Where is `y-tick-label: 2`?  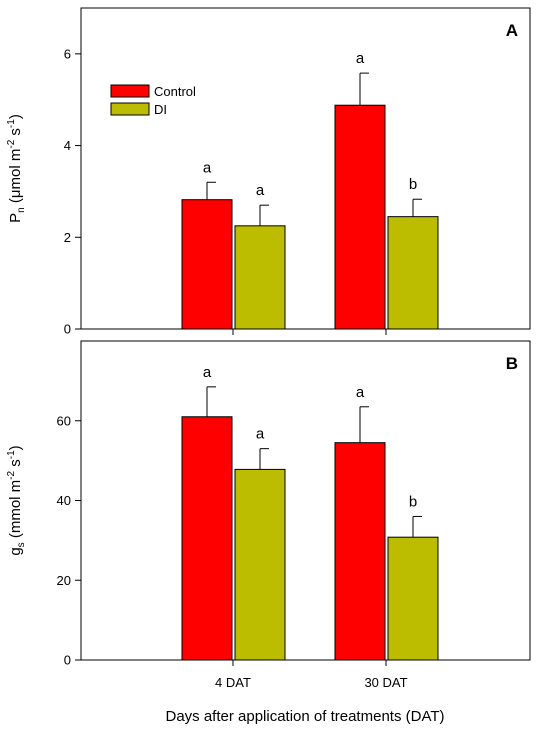 y-tick-label: 2 is located at coordinates (67, 237).